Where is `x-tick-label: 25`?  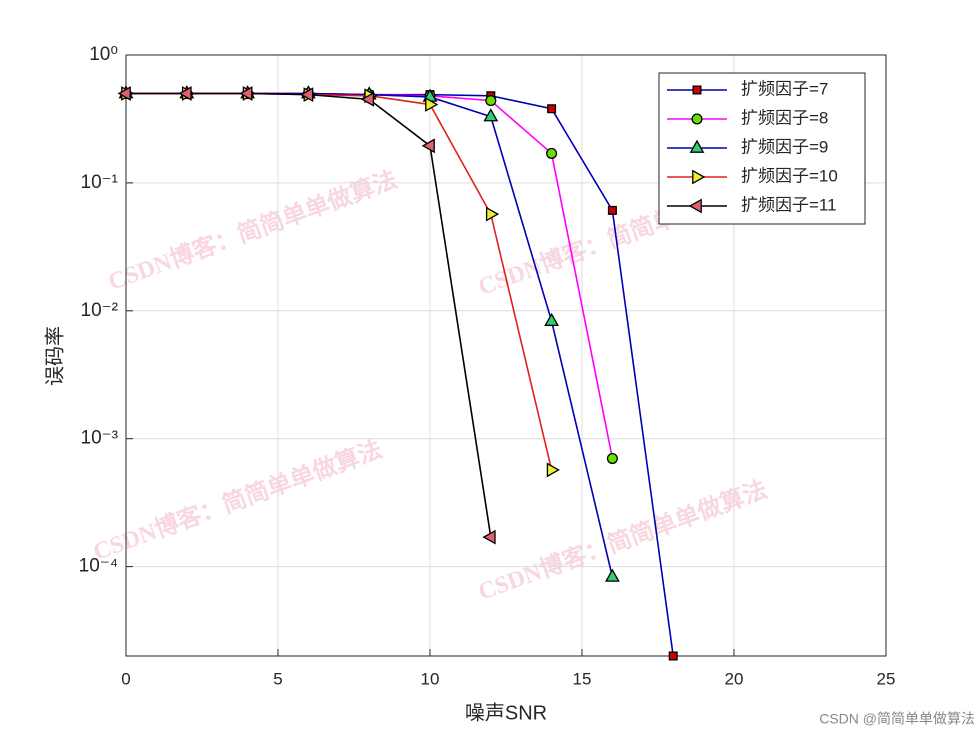 x-tick-label: 25 is located at coordinates (886, 678).